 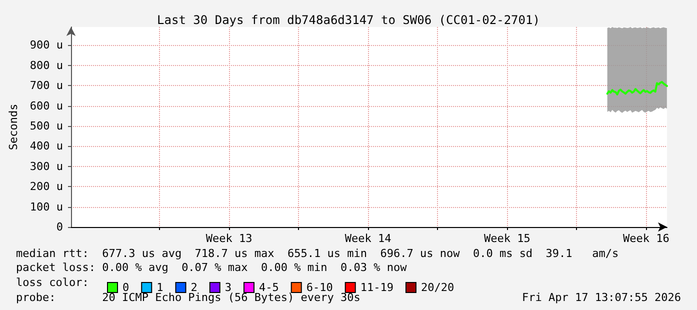 What do you see at coordinates (646, 238) in the screenshot?
I see `x-tick-label: Week 16` at bounding box center [646, 238].